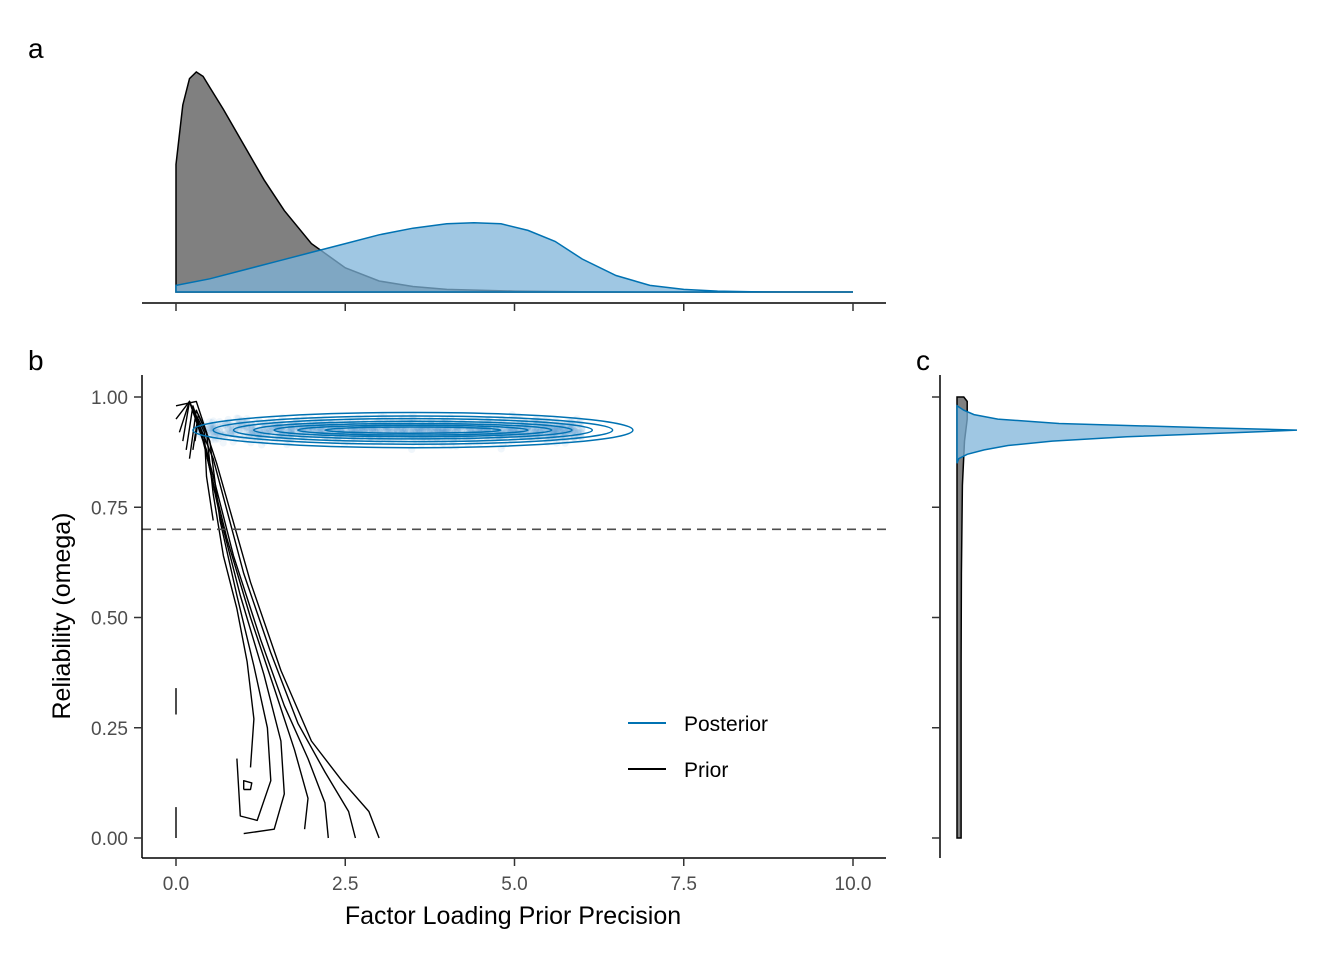  Describe the element at coordinates (514, 257) in the screenshot. I see `posterior-density-area` at that location.